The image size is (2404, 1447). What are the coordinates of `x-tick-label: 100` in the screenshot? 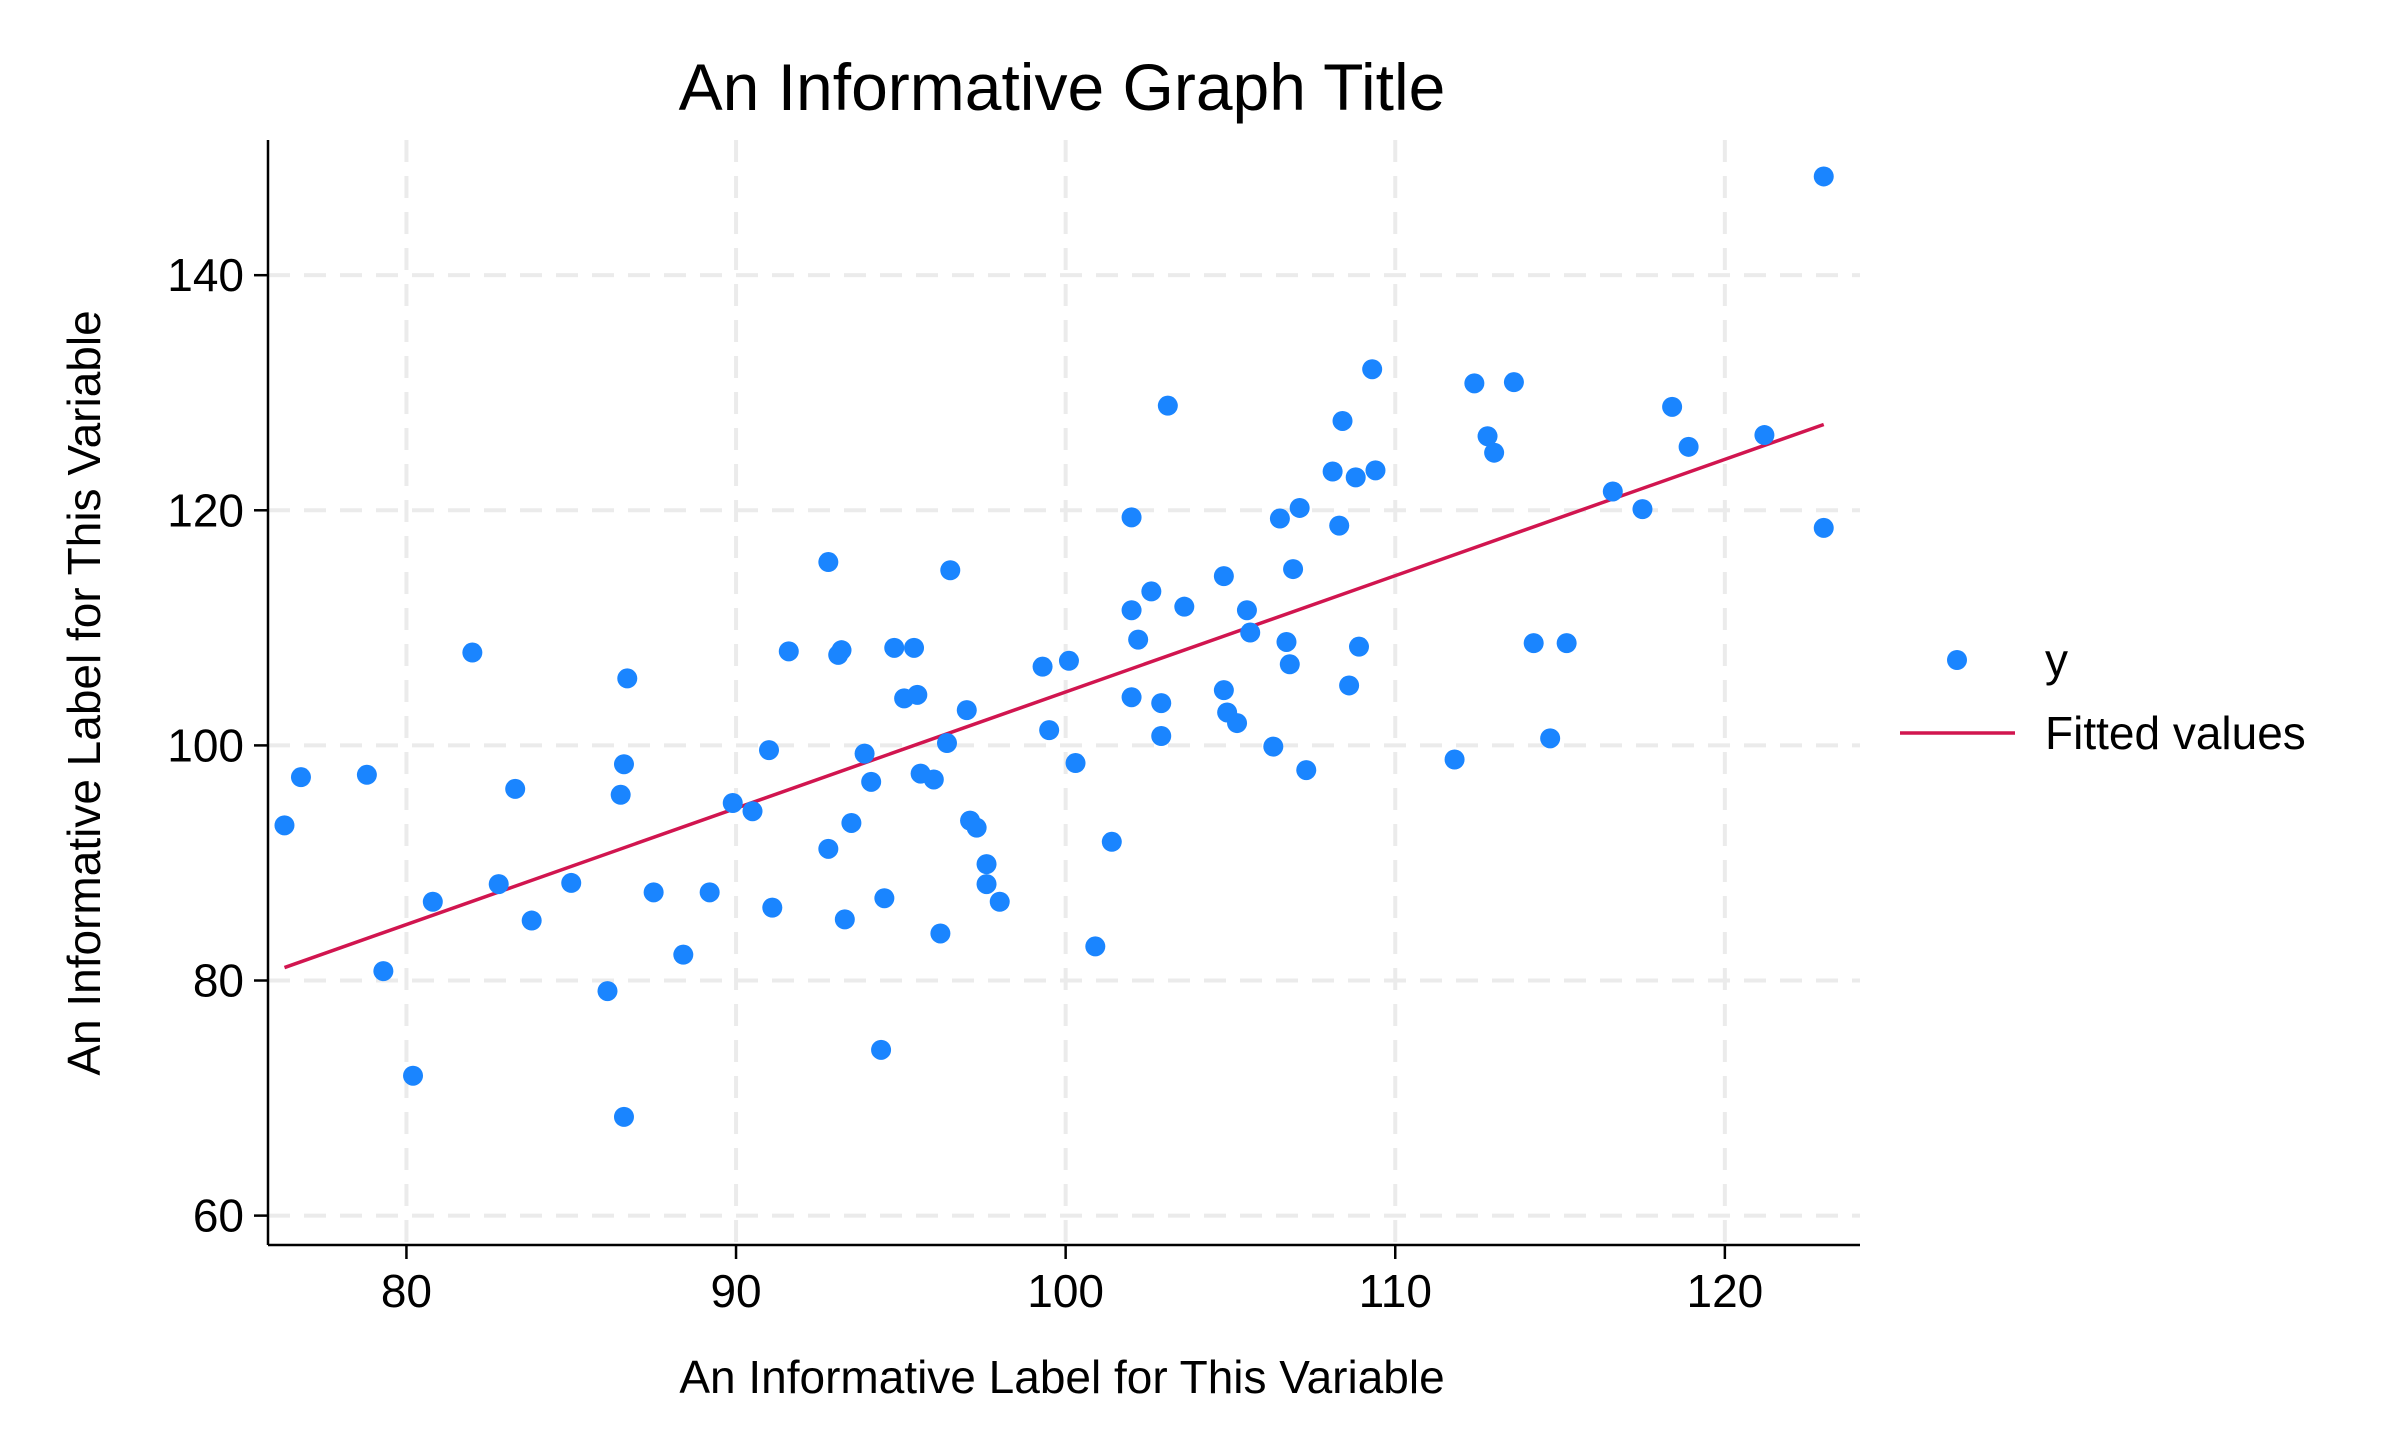 It's located at (1065, 1291).